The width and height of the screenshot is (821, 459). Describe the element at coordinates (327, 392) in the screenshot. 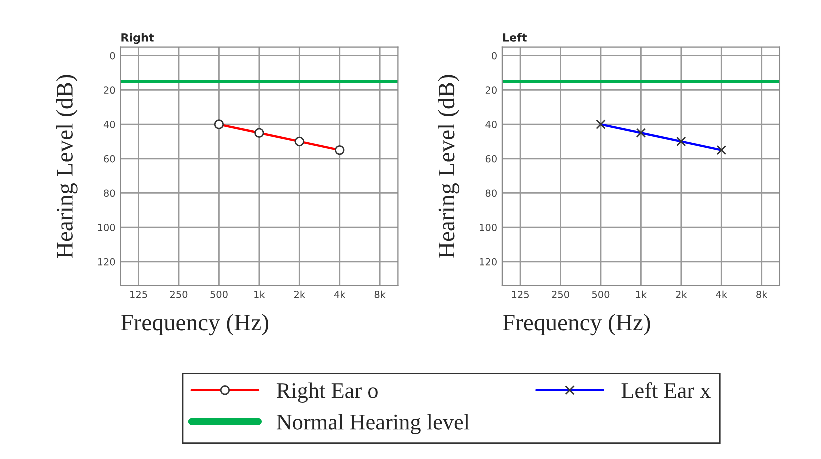

I see `legend-label: Right Ear o` at that location.